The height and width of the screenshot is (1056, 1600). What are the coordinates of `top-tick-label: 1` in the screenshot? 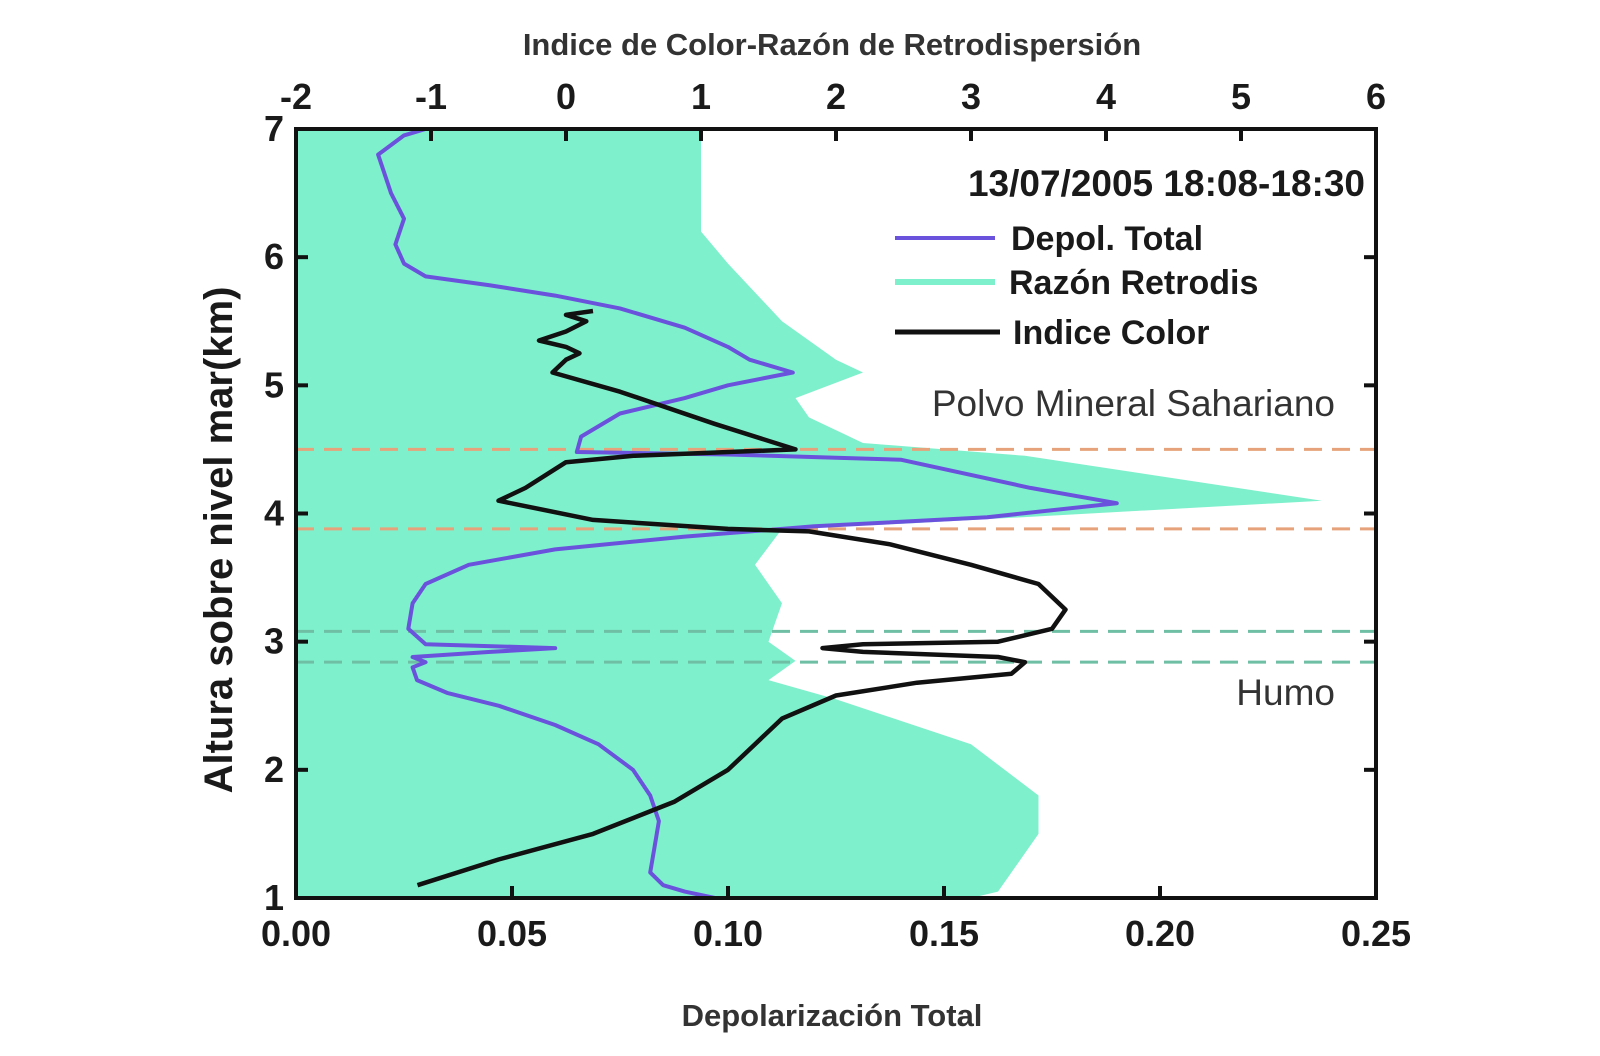 It's located at (701, 96).